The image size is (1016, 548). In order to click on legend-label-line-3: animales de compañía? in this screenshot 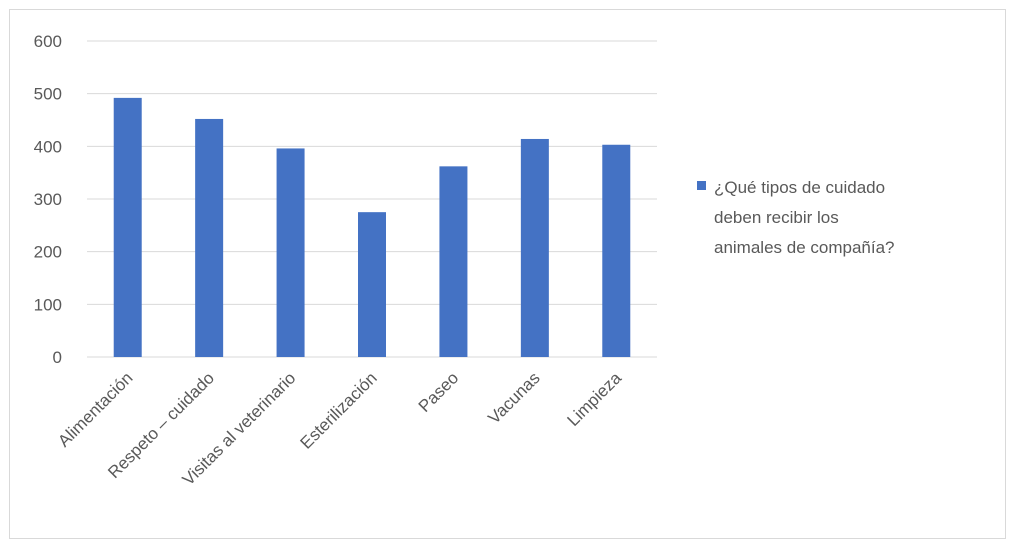, I will do `click(804, 247)`.